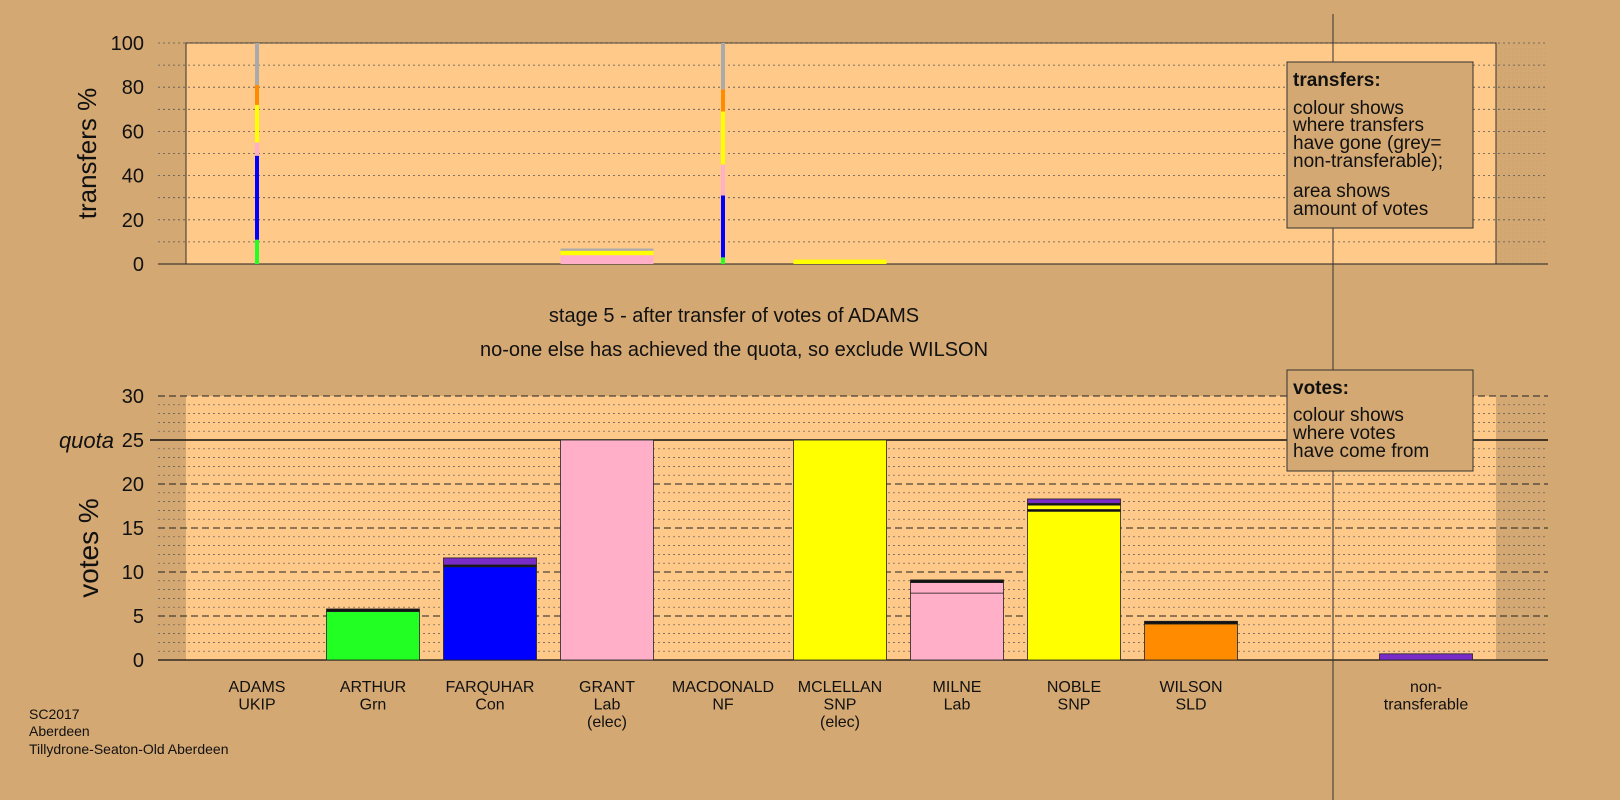 Image resolution: width=1620 pixels, height=800 pixels. I want to click on transfers-legend-line: have gone (grey=, so click(1367, 143).